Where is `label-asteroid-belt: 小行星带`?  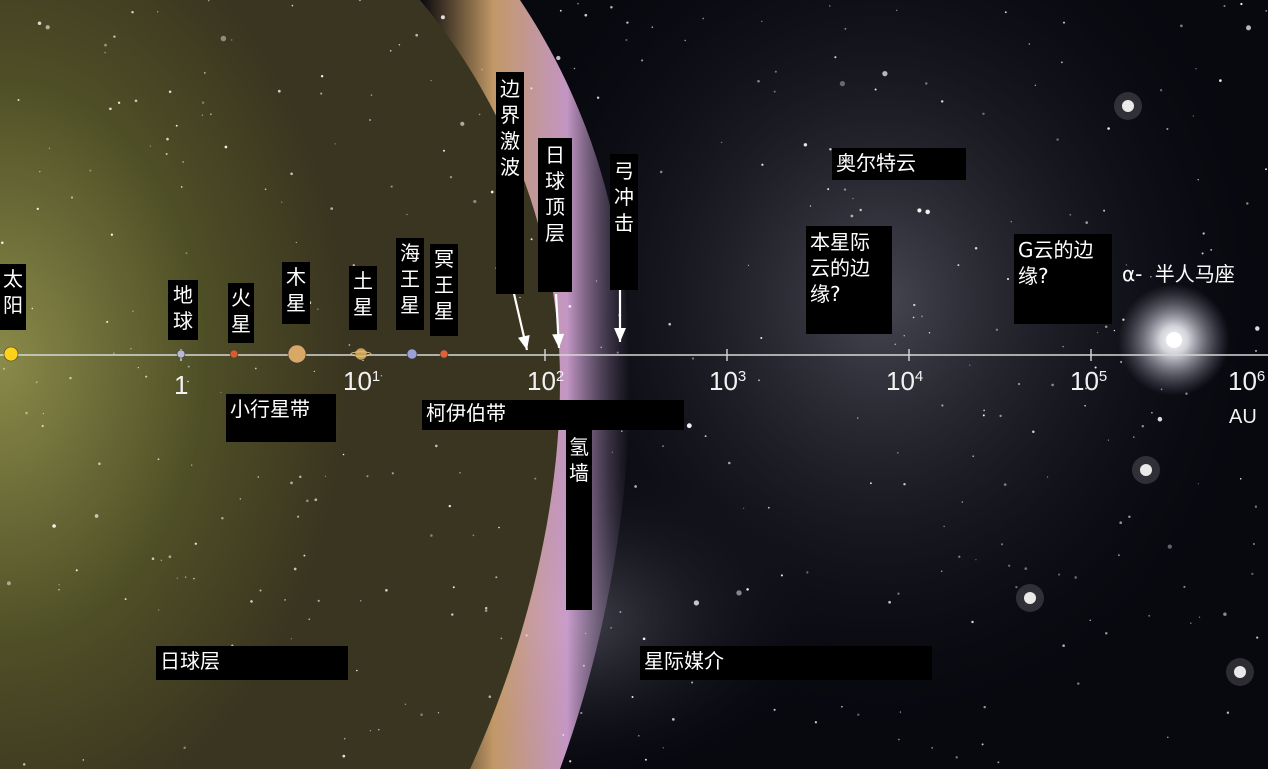 label-asteroid-belt: 小行星带 is located at coordinates (281, 418).